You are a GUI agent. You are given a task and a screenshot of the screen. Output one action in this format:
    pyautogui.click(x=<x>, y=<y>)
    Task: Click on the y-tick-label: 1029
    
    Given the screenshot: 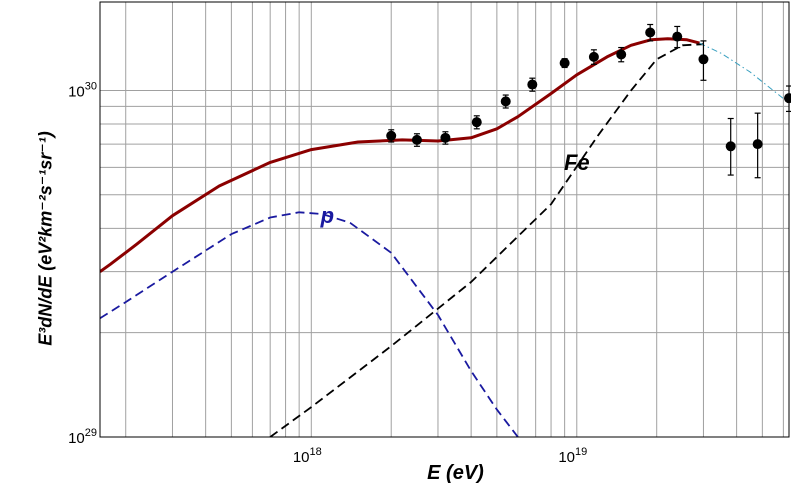 What is the action you would take?
    pyautogui.click(x=82, y=437)
    